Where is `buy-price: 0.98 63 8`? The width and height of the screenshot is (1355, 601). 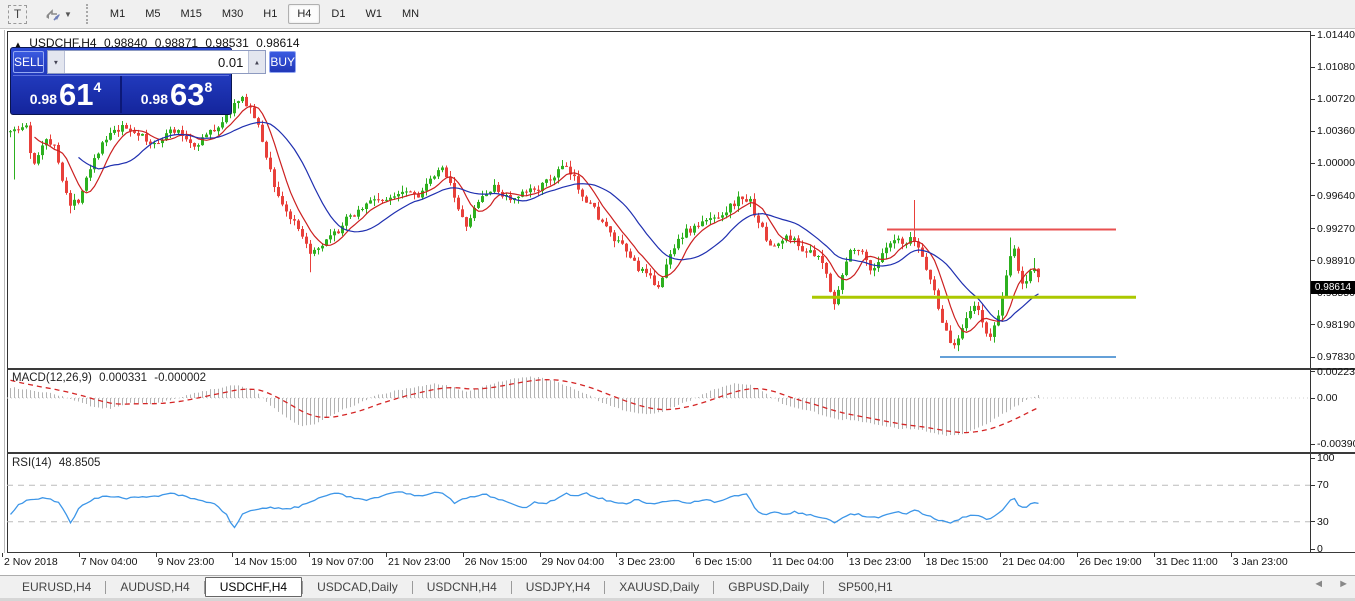 buy-price: 0.98 63 8 is located at coordinates (175, 94).